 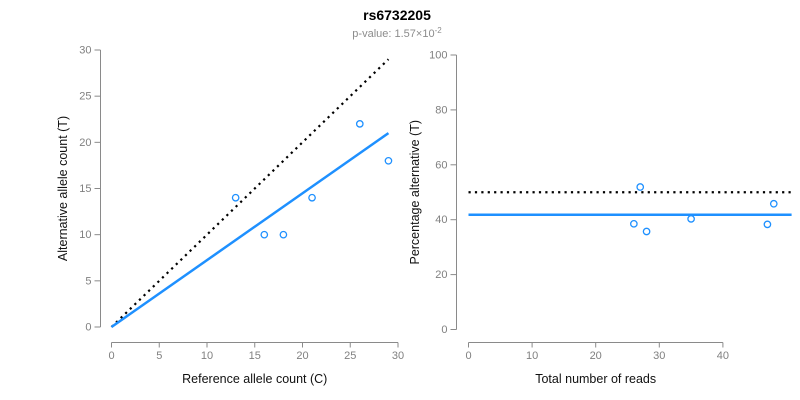 What do you see at coordinates (441, 220) in the screenshot?
I see `y-tick-label: 40` at bounding box center [441, 220].